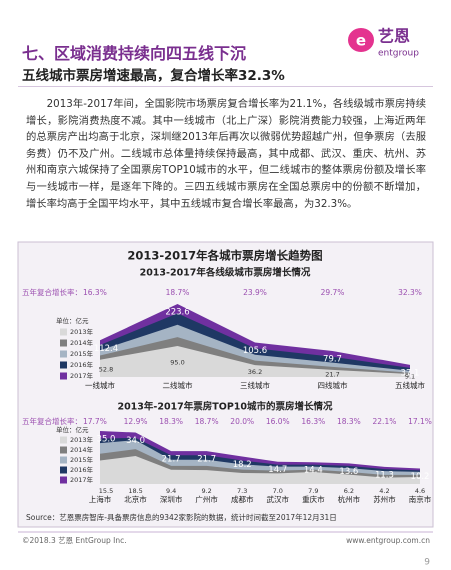  I want to click on data-label: 9.1, so click(410, 377).